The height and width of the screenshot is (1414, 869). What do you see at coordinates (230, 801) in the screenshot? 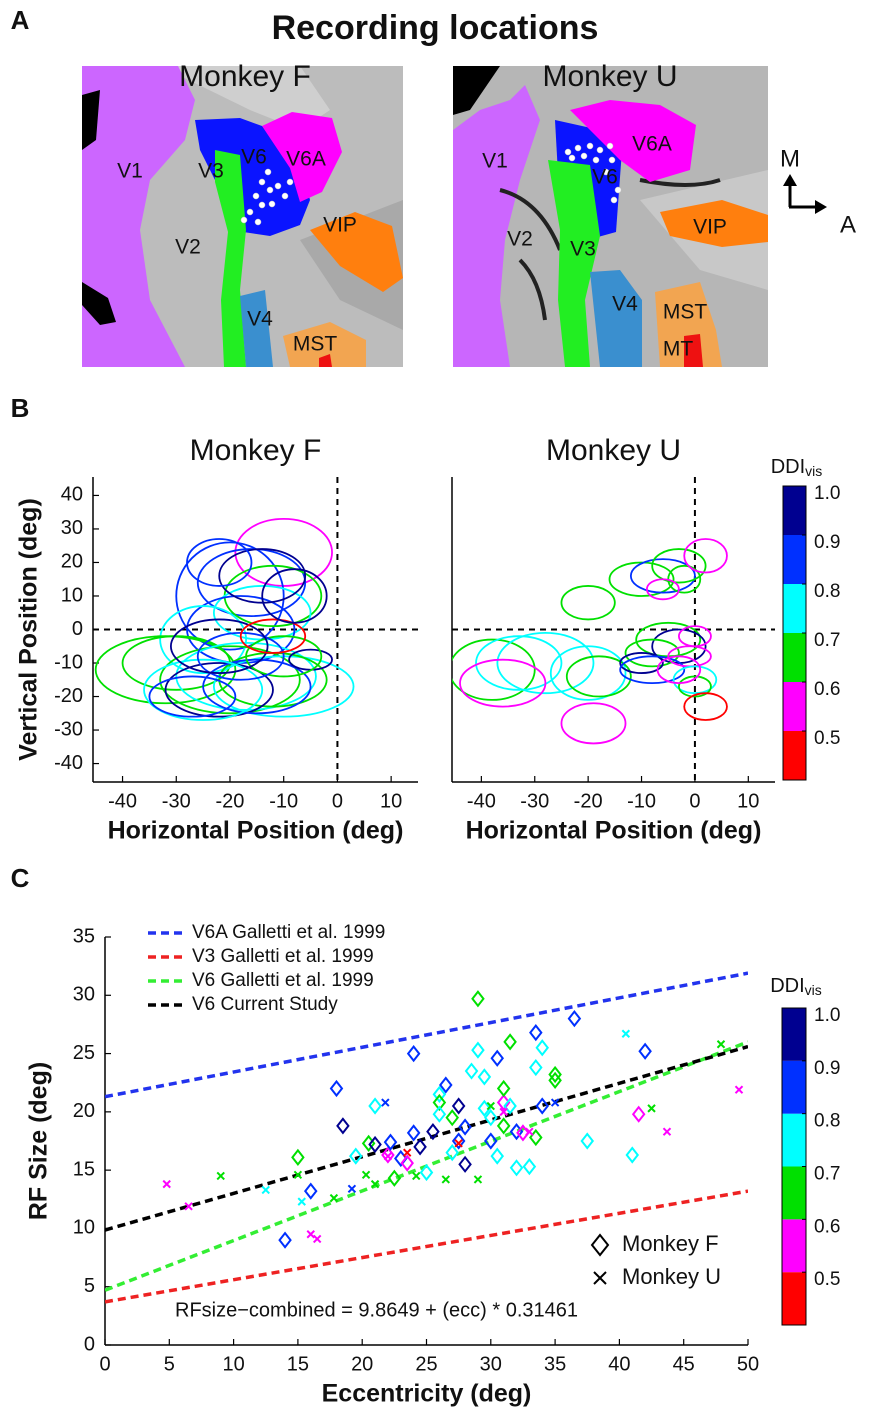
I see `x-tick-label: -20` at bounding box center [230, 801].